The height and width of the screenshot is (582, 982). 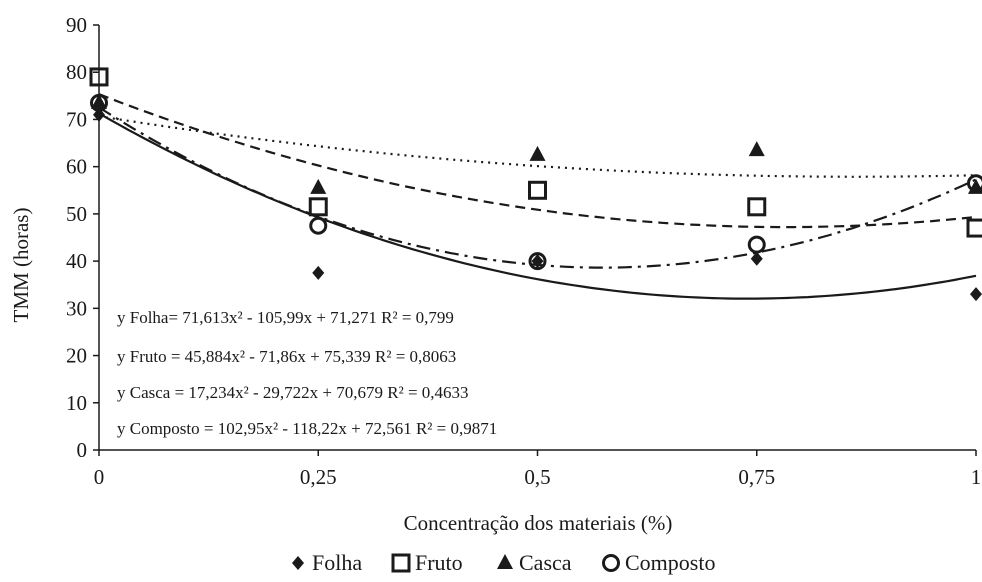 I want to click on legend-marker-casca, so click(x=505, y=561).